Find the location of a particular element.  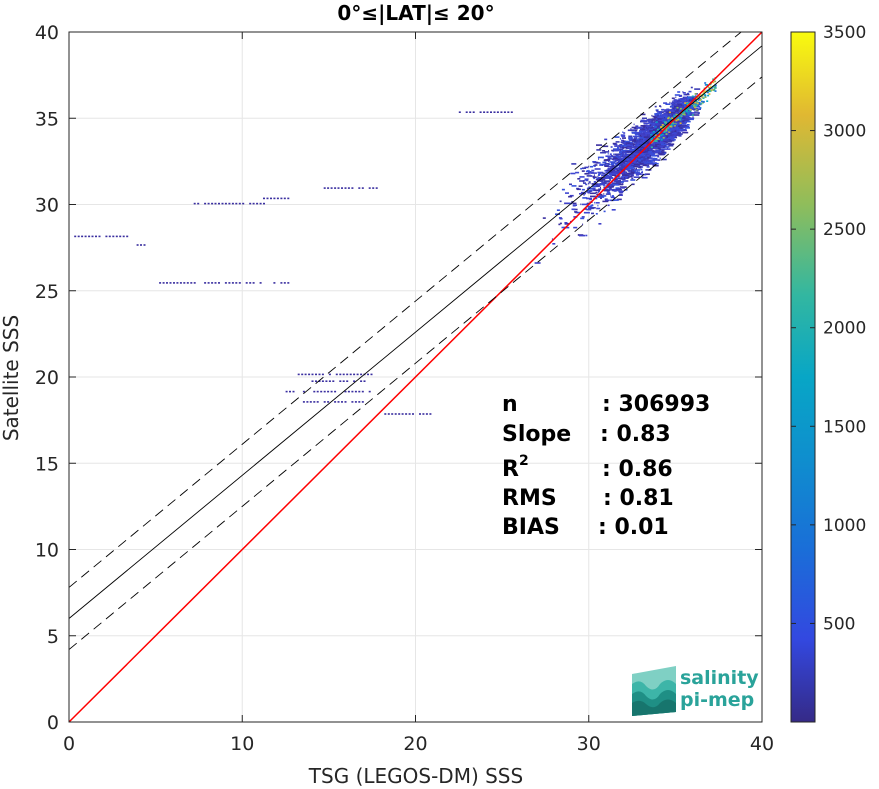

stat-label: RMS is located at coordinates (529, 498).